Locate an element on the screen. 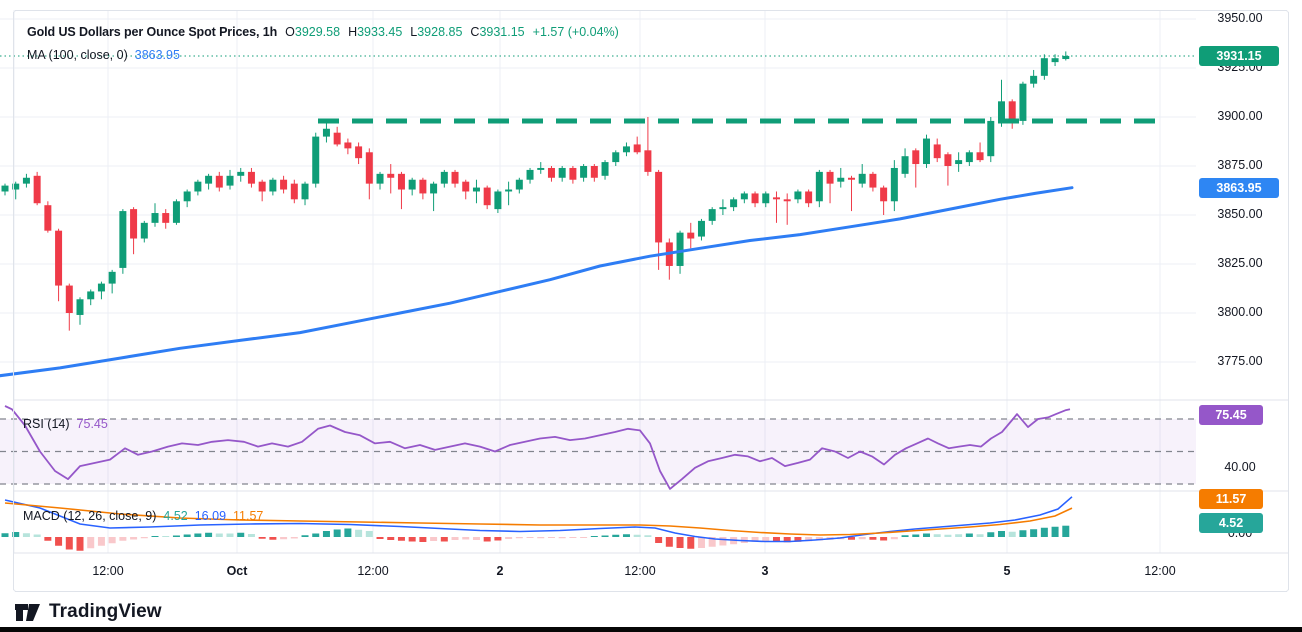  ohlc-values: O3929.58 H3933.45 L3928.85 C3931.15 is located at coordinates (401, 32).